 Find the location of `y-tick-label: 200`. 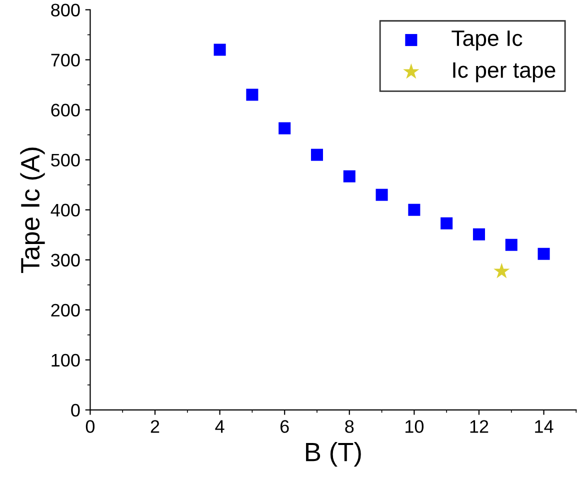

y-tick-label: 200 is located at coordinates (65, 310).